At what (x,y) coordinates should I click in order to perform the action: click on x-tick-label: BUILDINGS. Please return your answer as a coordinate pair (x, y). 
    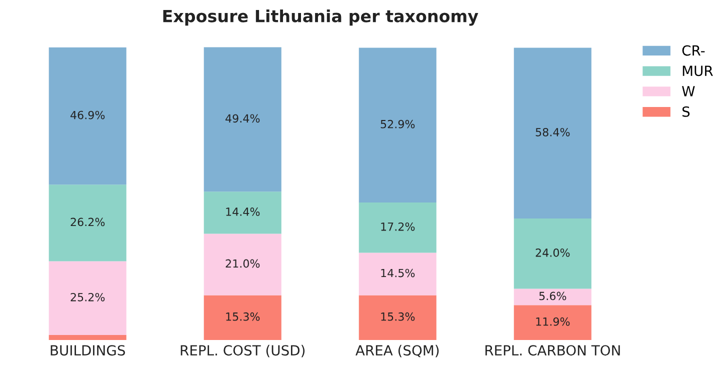
    Looking at the image, I should click on (87, 350).